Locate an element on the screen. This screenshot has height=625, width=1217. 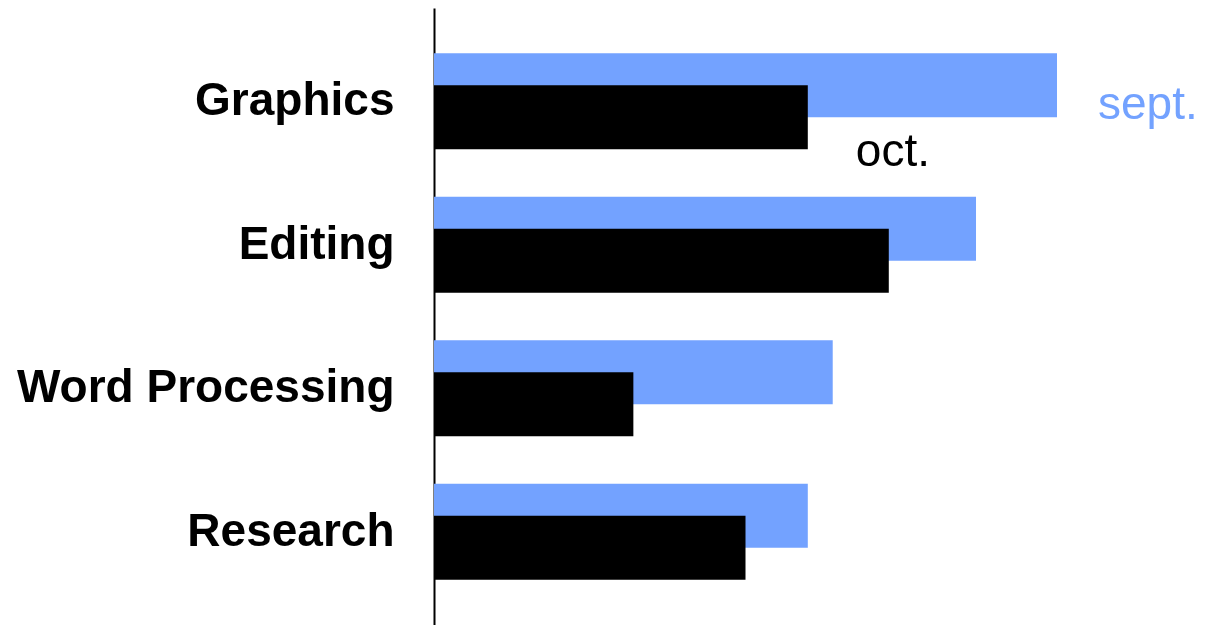
y-tick-label: Editing is located at coordinates (316, 242).